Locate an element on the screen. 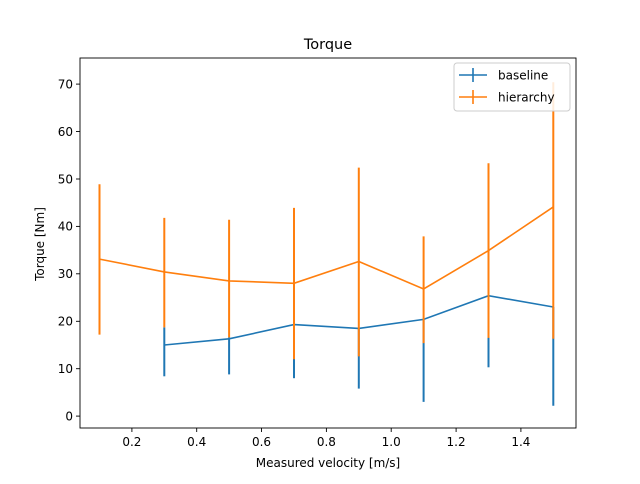 Image resolution: width=640 pixels, height=484 pixels. y-tick-label: 10 is located at coordinates (65, 369).